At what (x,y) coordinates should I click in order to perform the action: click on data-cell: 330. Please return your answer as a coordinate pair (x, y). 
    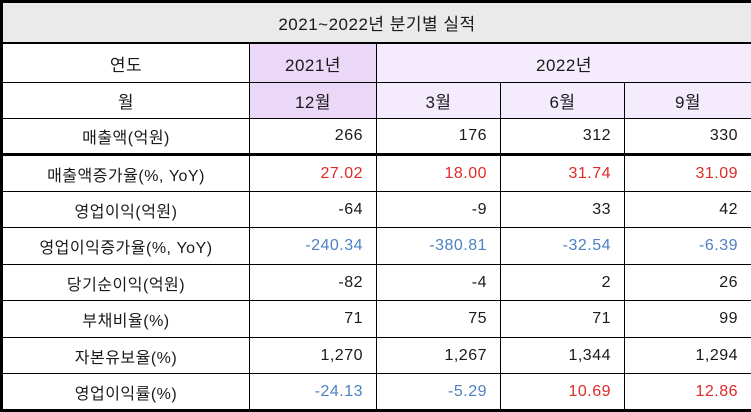
    Looking at the image, I should click on (687, 136).